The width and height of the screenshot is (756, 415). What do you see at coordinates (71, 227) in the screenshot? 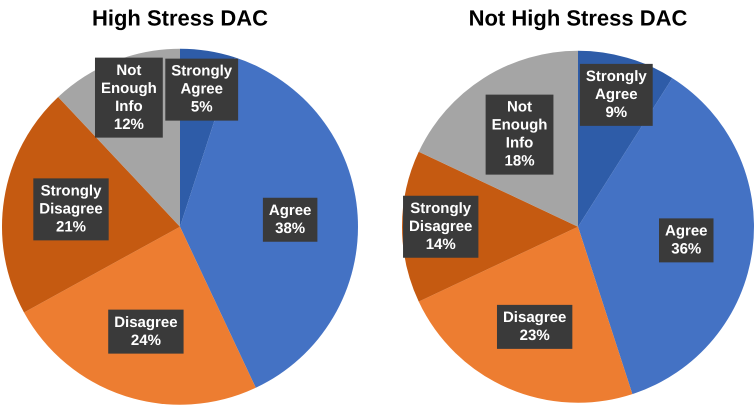
I see `data-label: 21%` at bounding box center [71, 227].